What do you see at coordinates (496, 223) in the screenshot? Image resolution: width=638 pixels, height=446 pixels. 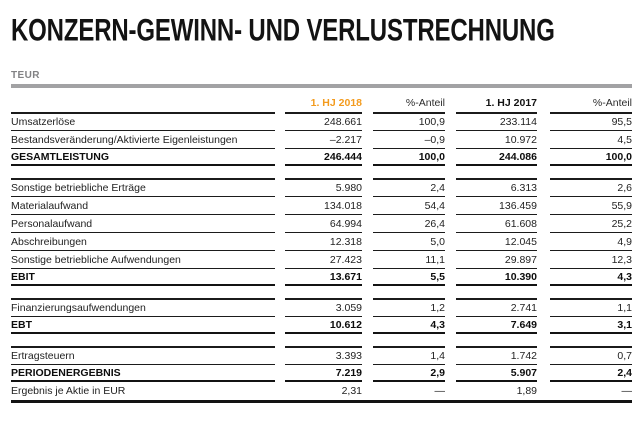 I see `row-value: 61.608` at bounding box center [496, 223].